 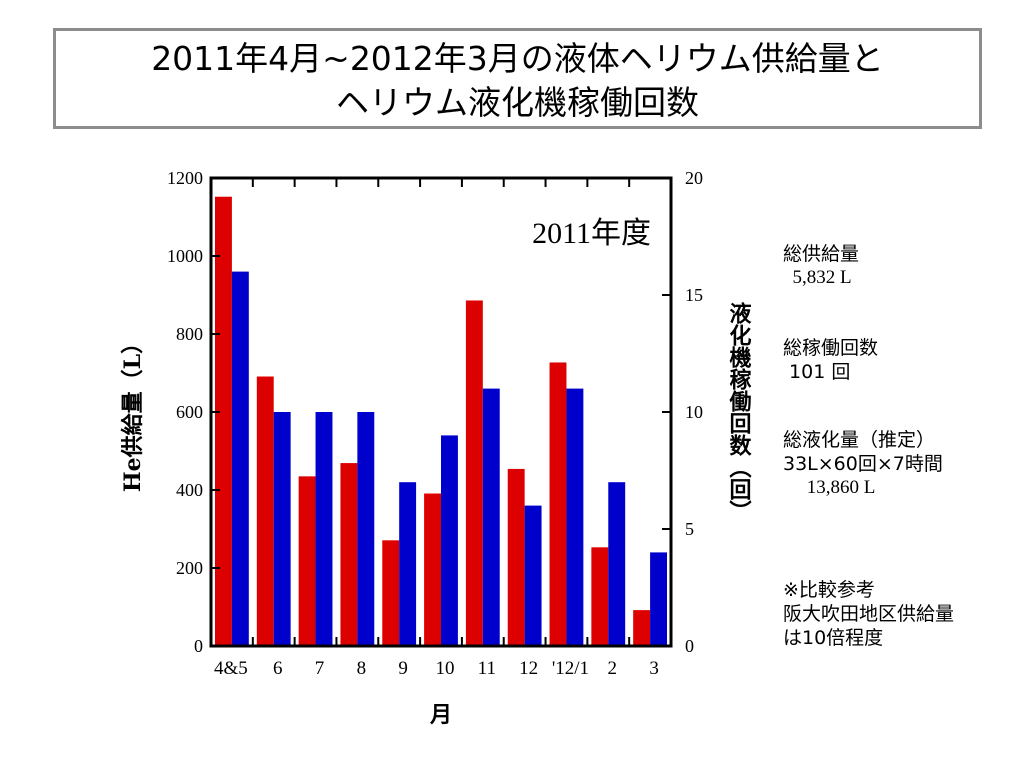 I want to click on y2-tick-label: 5, so click(x=689, y=529).